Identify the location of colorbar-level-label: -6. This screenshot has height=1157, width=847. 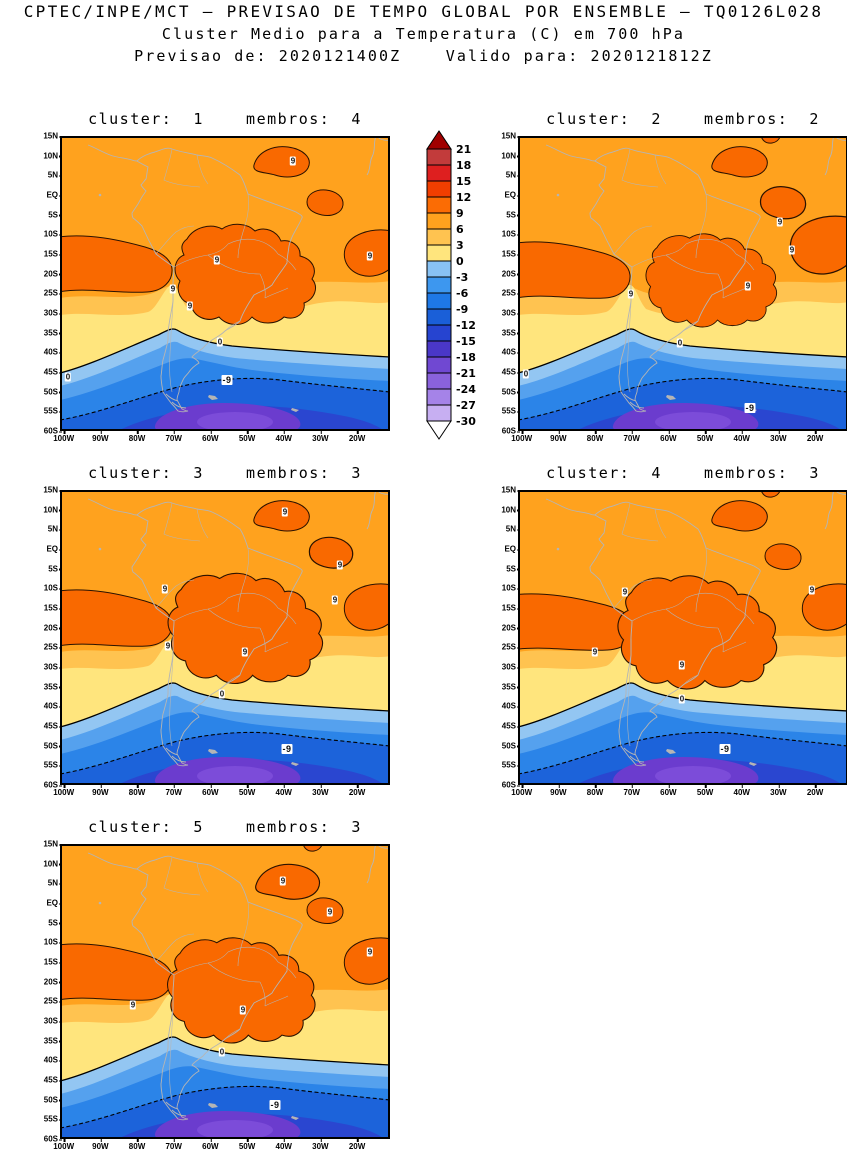
(462, 293).